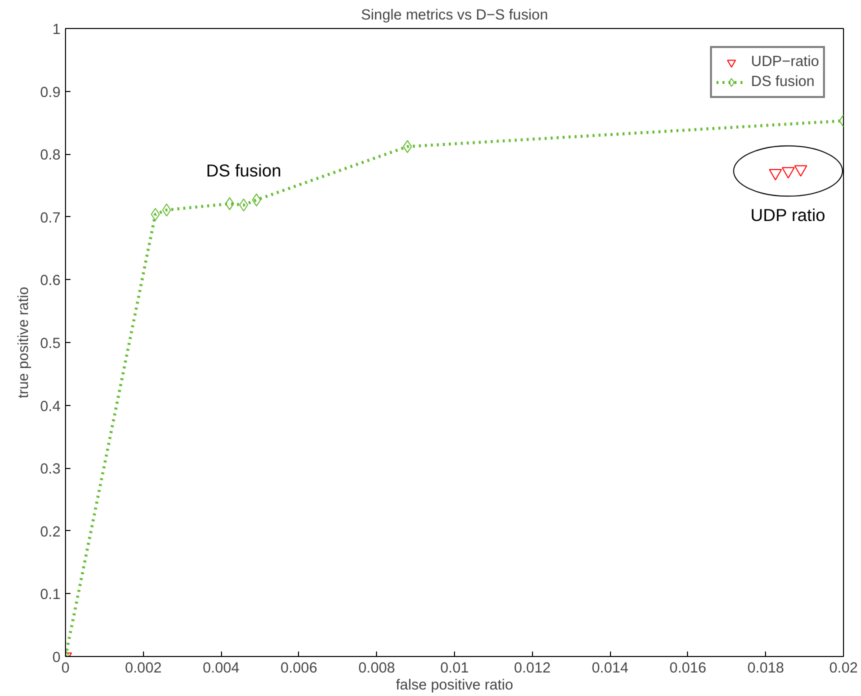 Image resolution: width=861 pixels, height=696 pixels. Describe the element at coordinates (50, 156) in the screenshot. I see `y-tick-label: 0.8` at that location.